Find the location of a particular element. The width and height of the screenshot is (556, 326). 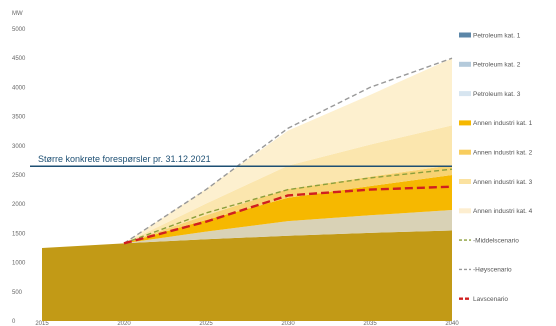

line-lavscenario is located at coordinates (288, 215).